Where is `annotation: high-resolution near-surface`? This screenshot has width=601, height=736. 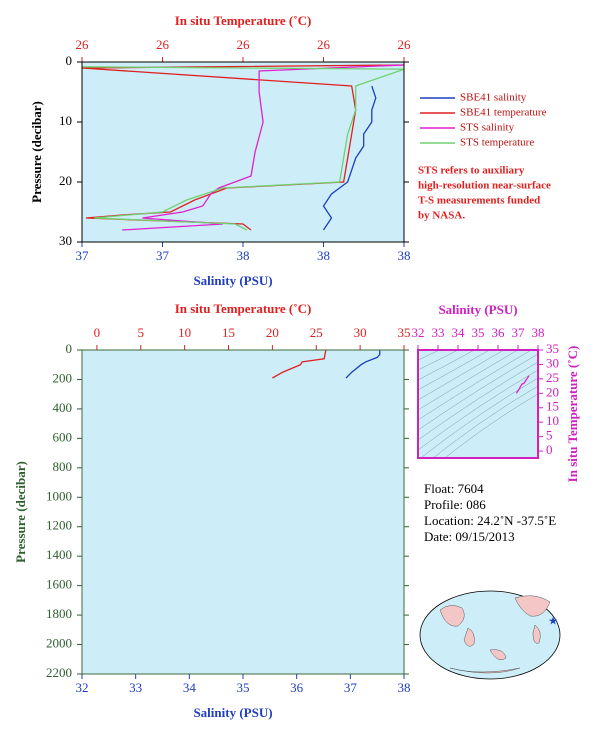
annotation: high-resolution near-surface is located at coordinates (484, 186).